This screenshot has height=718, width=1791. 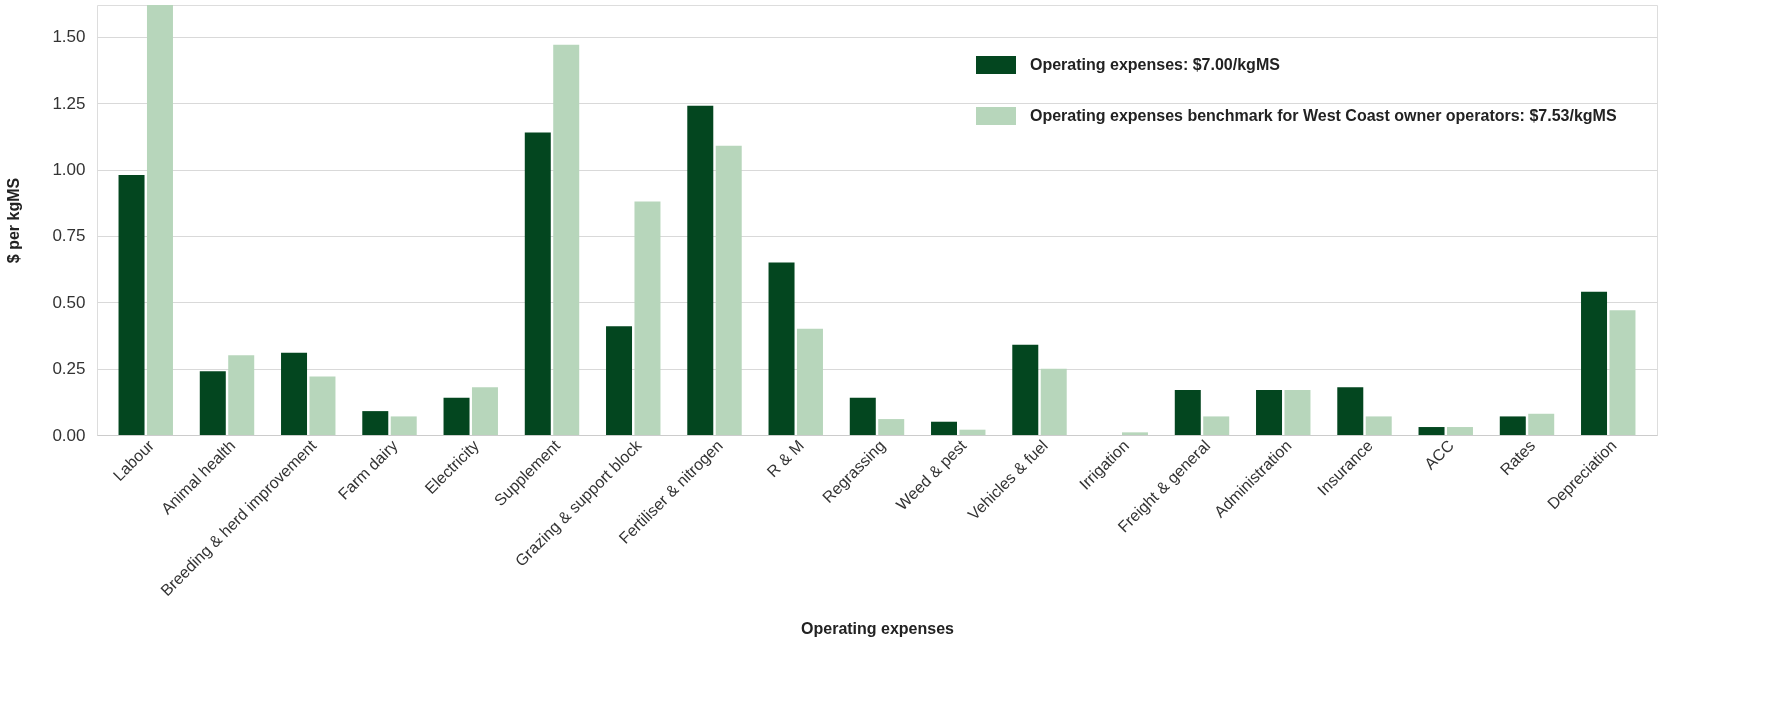 I want to click on y-tick-label: 0.75, so click(x=69, y=236).